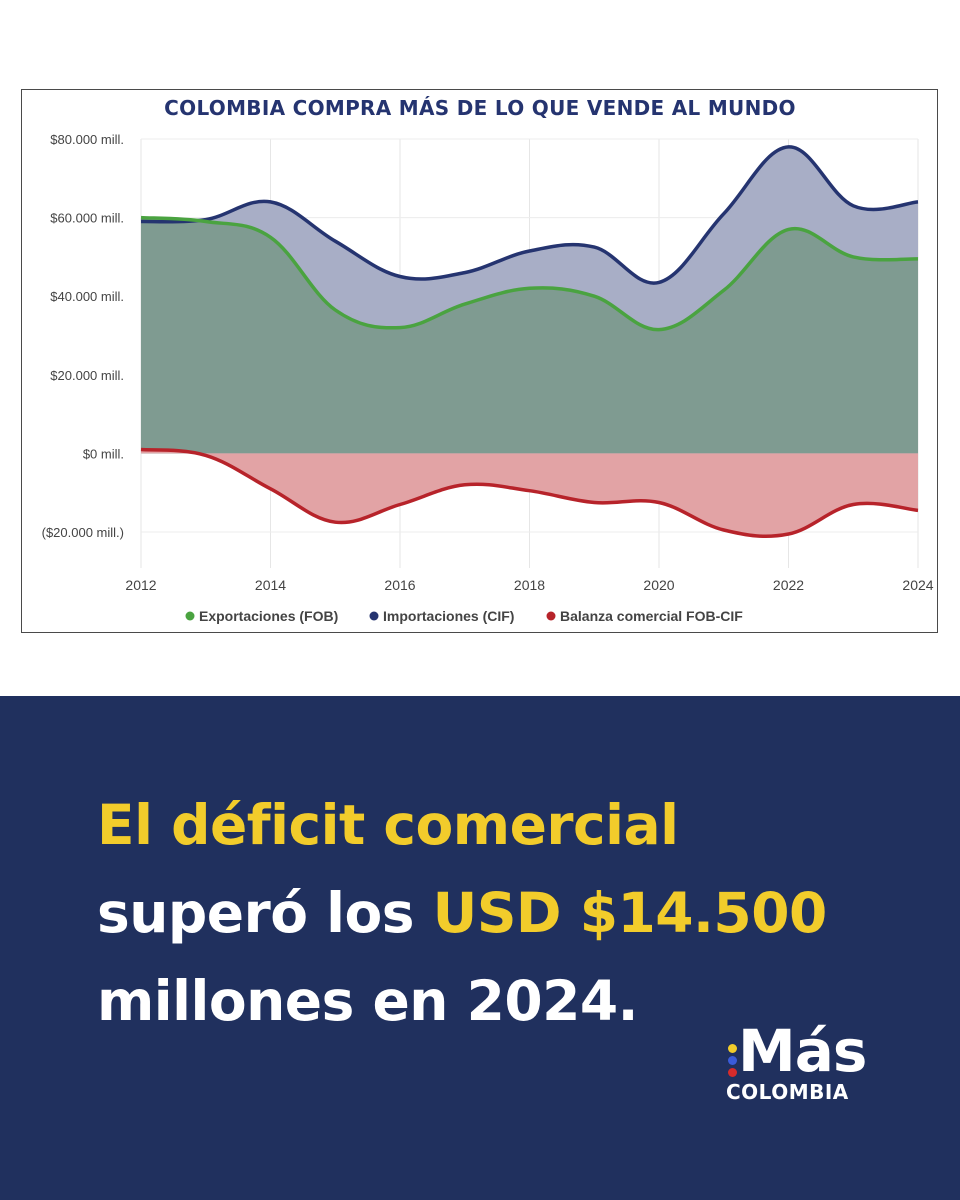  I want to click on legend-label: Exportaciones (FOB), so click(268, 616).